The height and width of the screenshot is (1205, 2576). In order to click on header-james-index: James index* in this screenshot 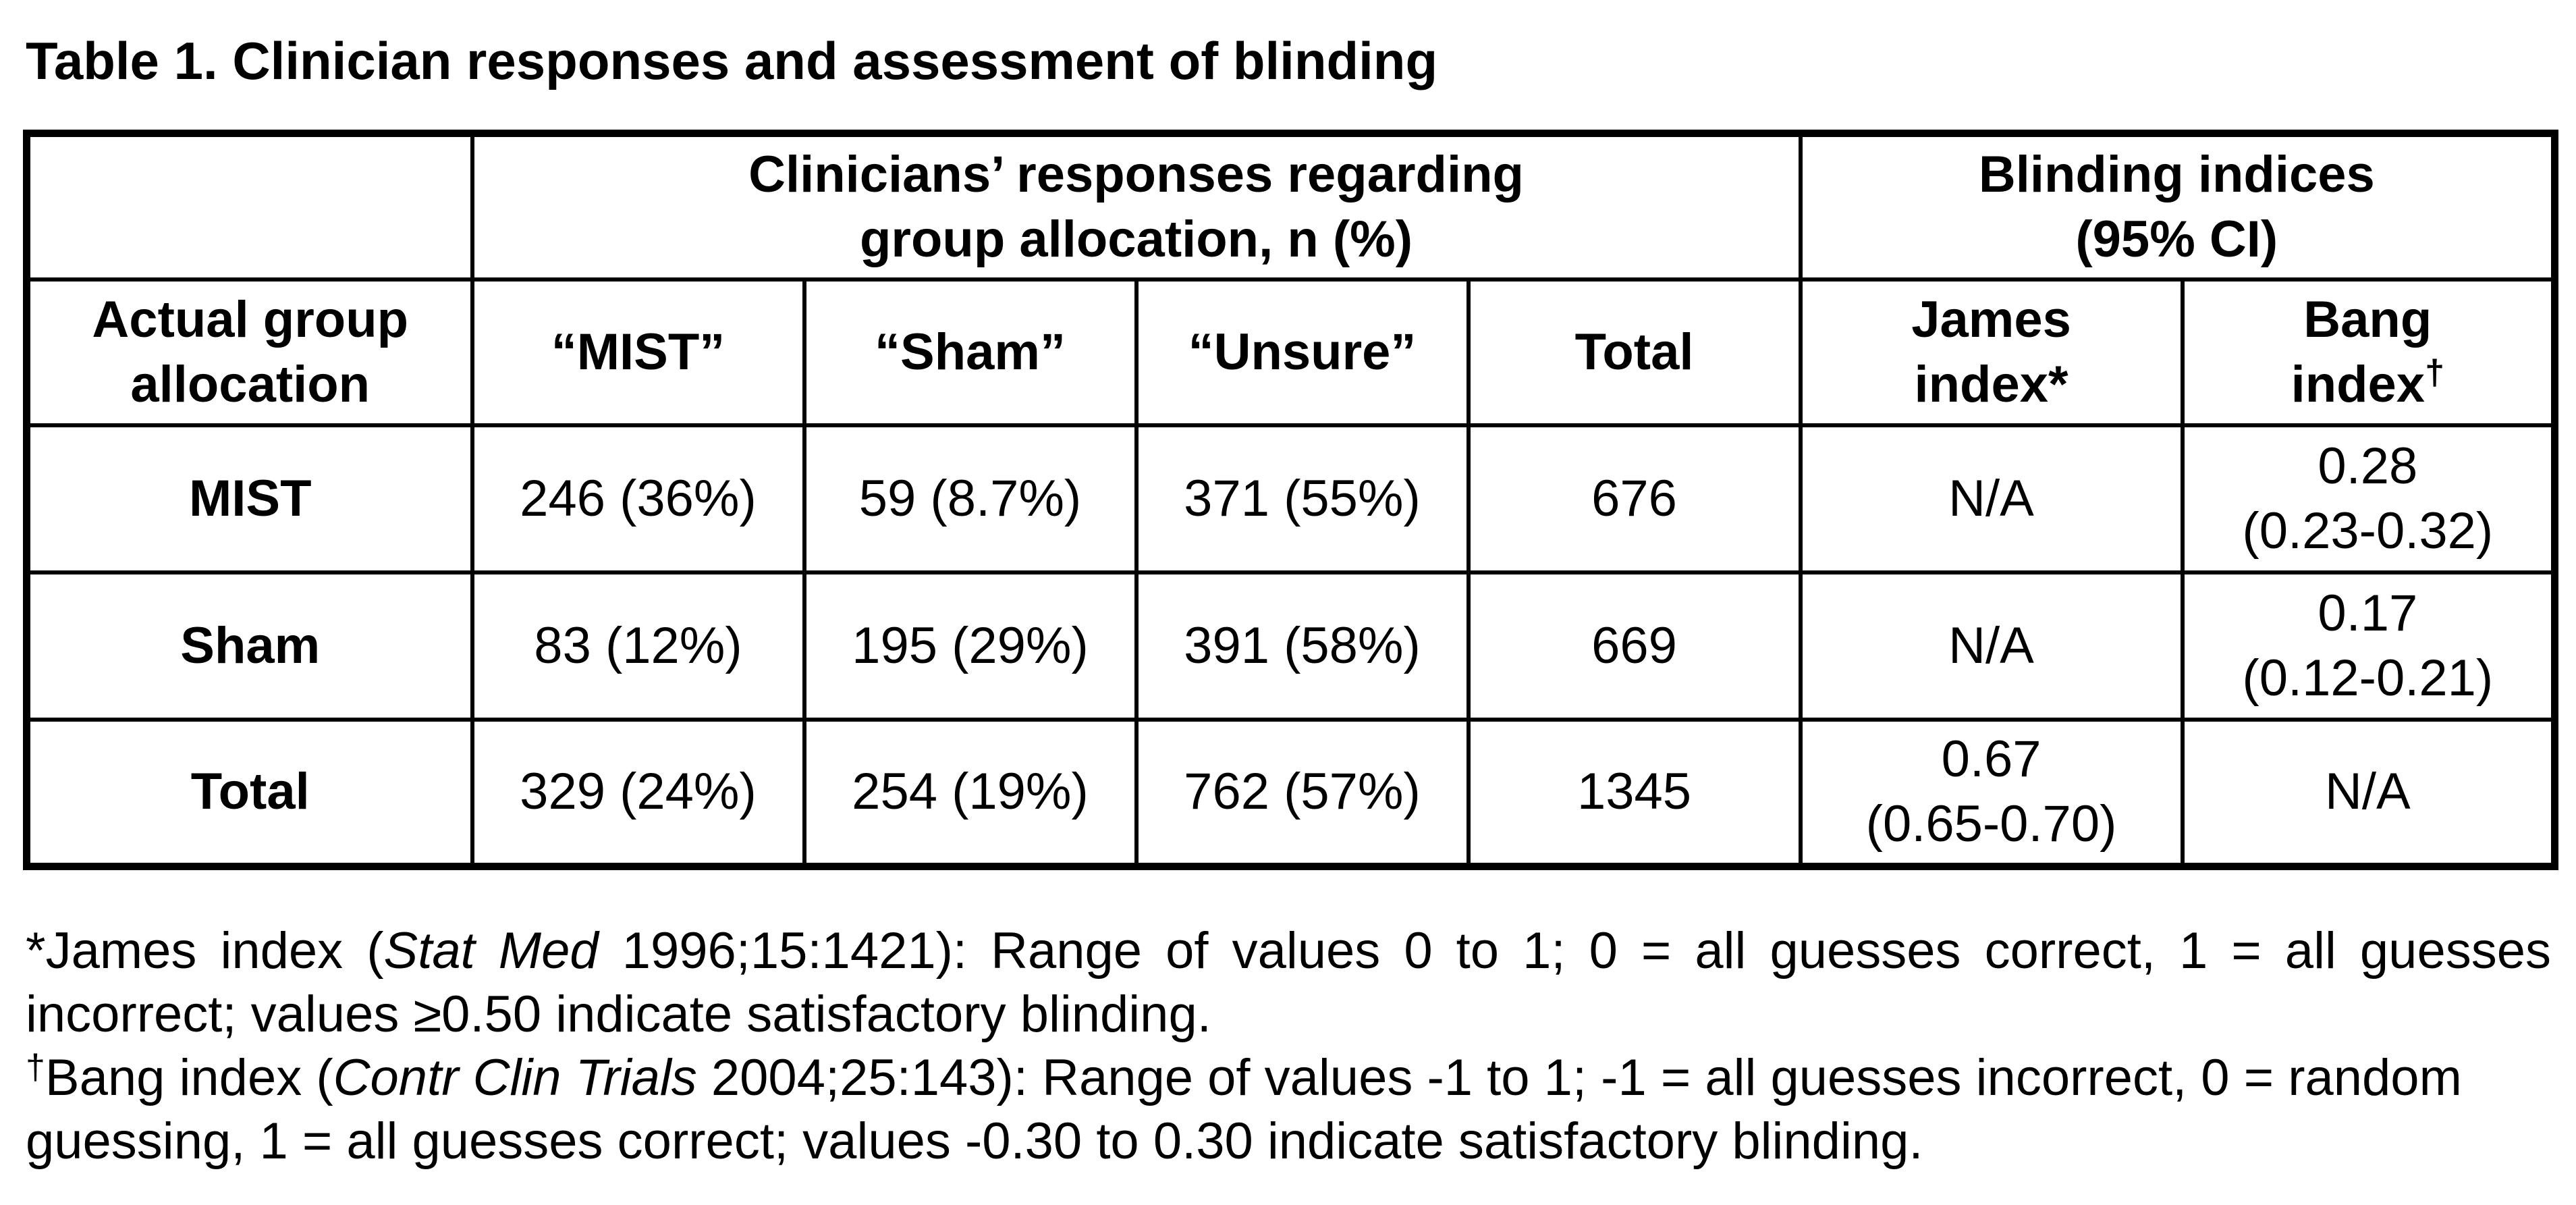, I will do `click(1991, 352)`.